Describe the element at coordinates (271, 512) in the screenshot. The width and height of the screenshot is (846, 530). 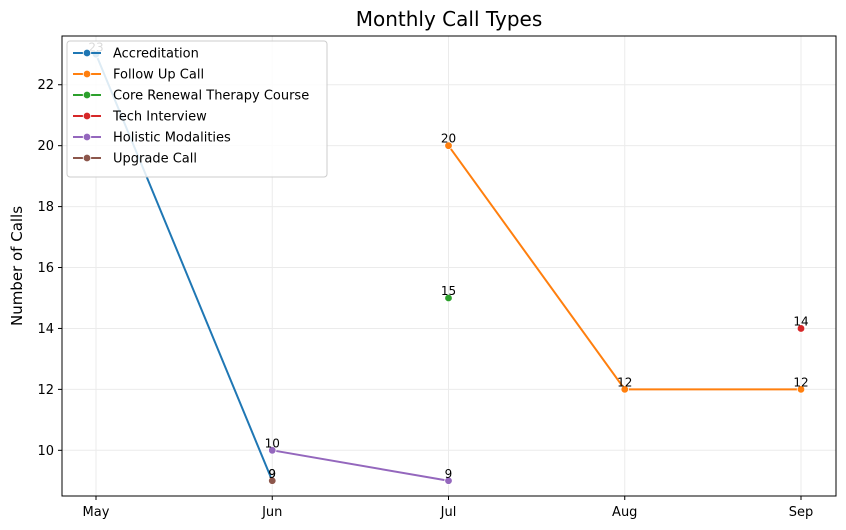
I see `x-tick-label: Jun` at that location.